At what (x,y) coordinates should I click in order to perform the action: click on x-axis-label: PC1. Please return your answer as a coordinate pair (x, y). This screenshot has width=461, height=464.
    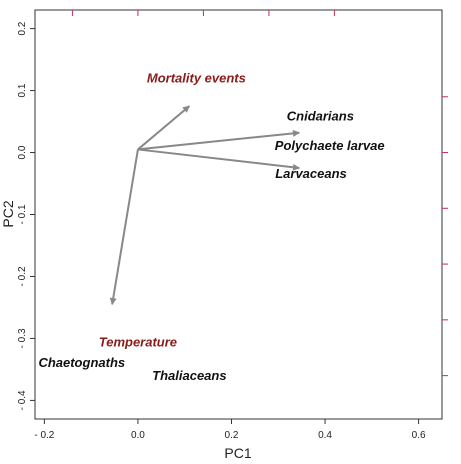
    Looking at the image, I should click on (237, 453).